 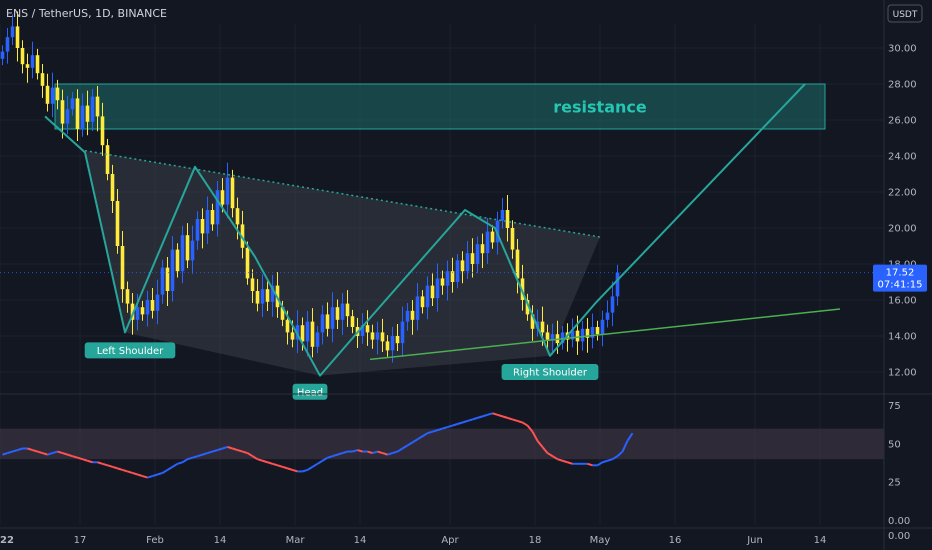 What do you see at coordinates (600, 107) in the screenshot?
I see `resistance-label: resistance` at bounding box center [600, 107].